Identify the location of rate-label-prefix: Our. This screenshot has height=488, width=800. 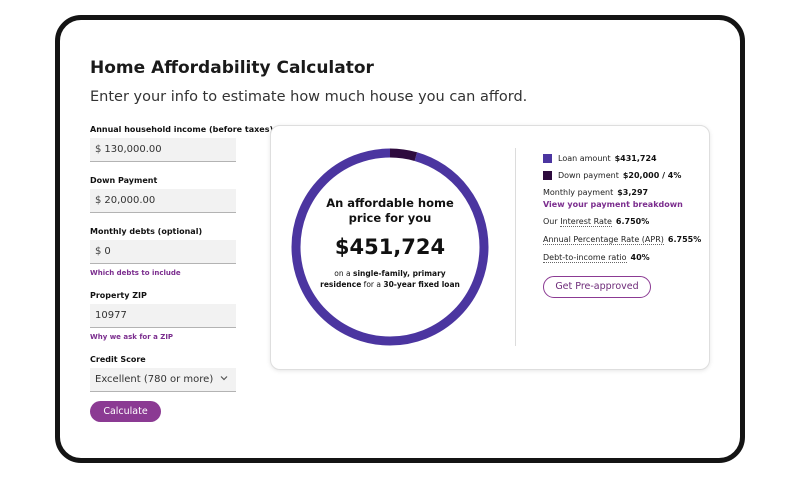
(552, 221).